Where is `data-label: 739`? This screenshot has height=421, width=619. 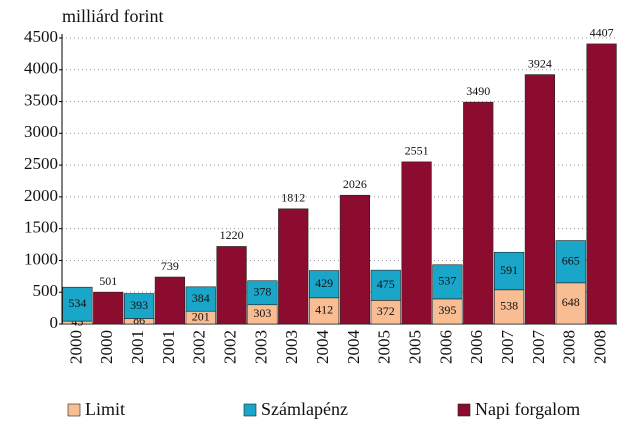
data-label: 739 is located at coordinates (170, 266).